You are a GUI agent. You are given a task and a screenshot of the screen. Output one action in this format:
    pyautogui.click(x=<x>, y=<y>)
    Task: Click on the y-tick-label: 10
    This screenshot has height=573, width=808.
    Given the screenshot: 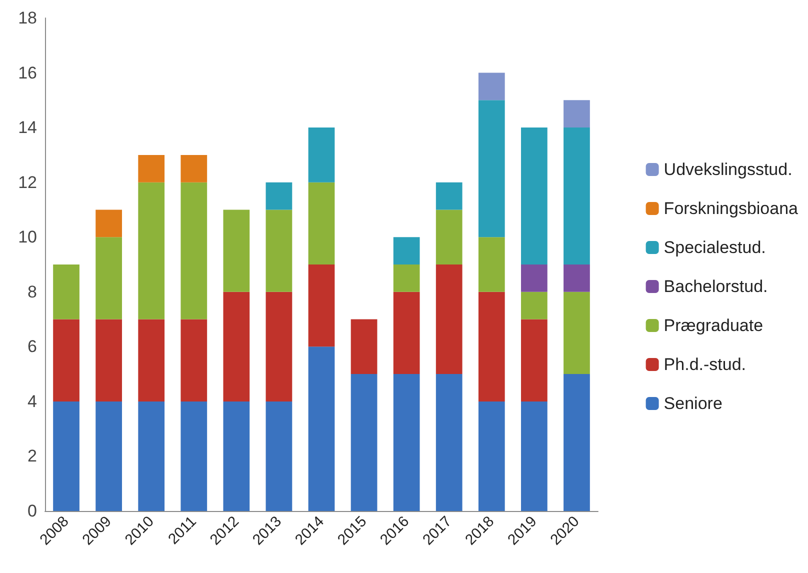 What is the action you would take?
    pyautogui.click(x=27, y=237)
    